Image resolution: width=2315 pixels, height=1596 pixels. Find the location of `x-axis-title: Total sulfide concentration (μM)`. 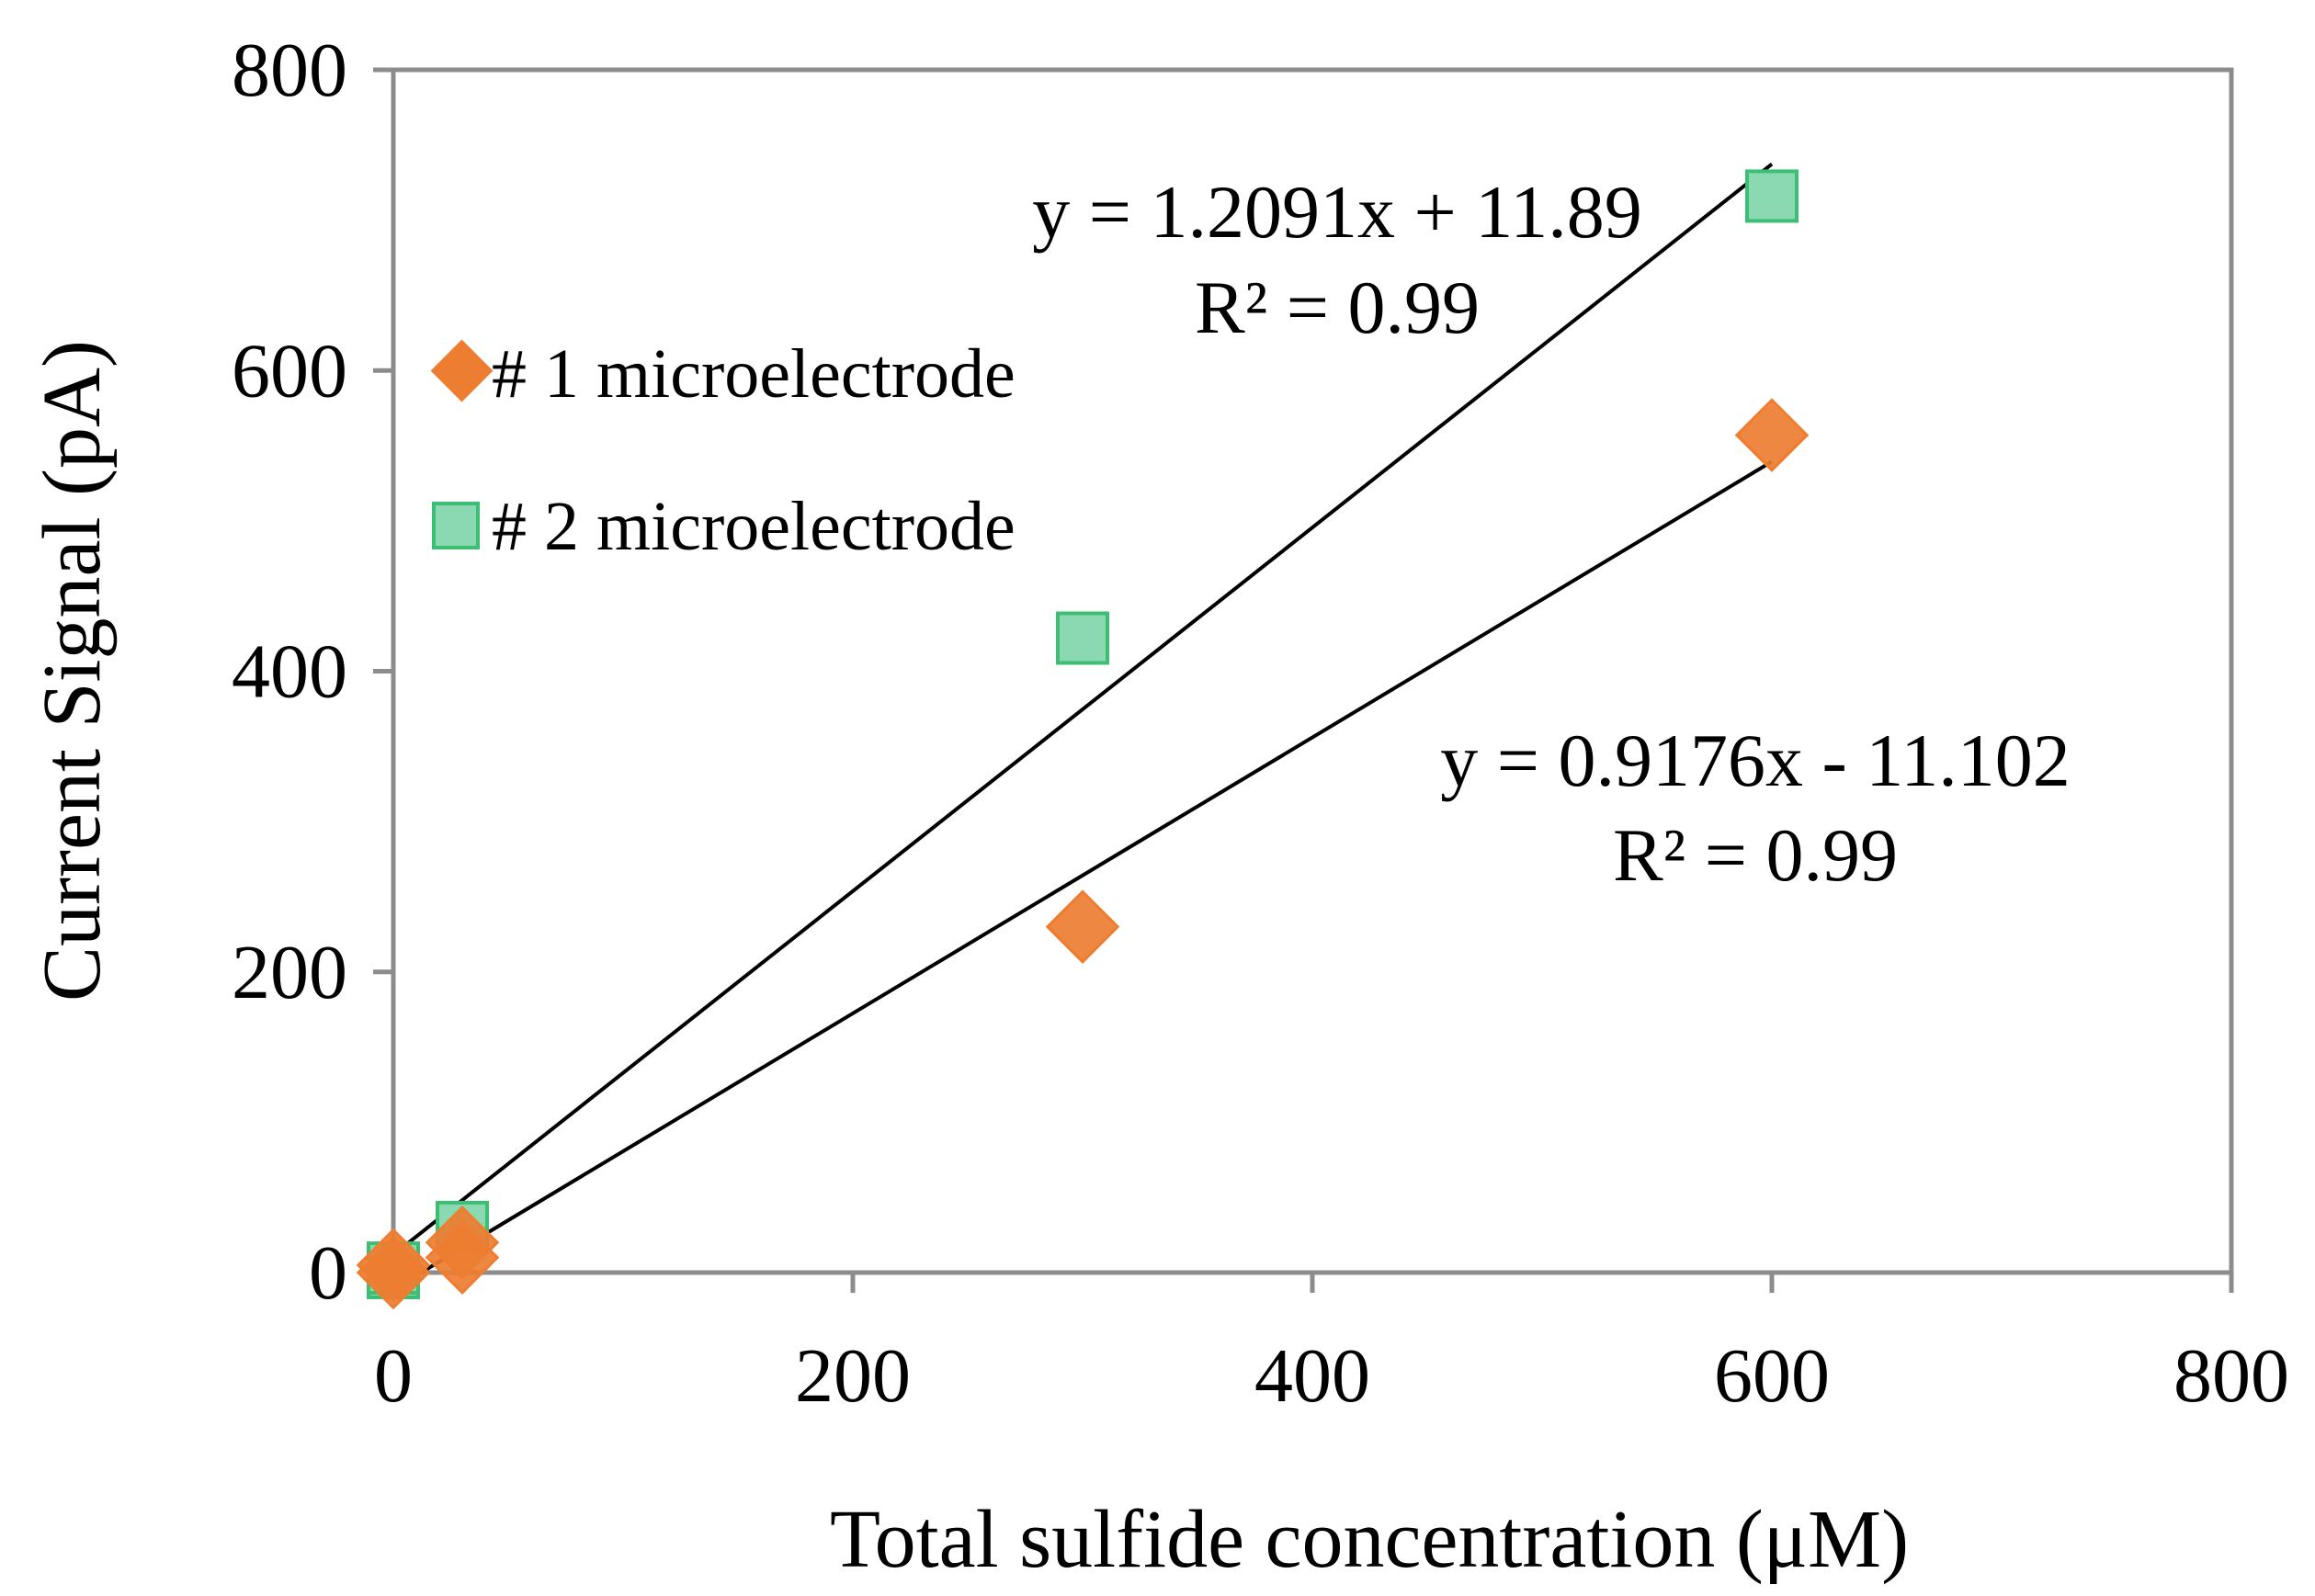

x-axis-title: Total sulfide concentration (μM) is located at coordinates (1369, 1539).